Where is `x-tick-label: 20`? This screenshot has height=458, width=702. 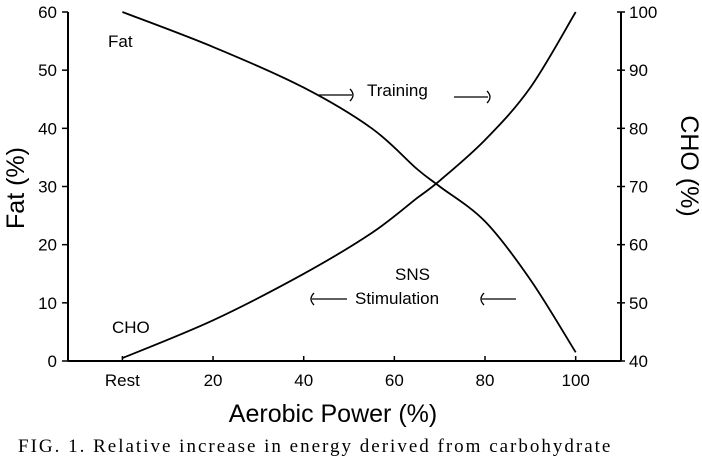 x-tick-label: 20 is located at coordinates (213, 380).